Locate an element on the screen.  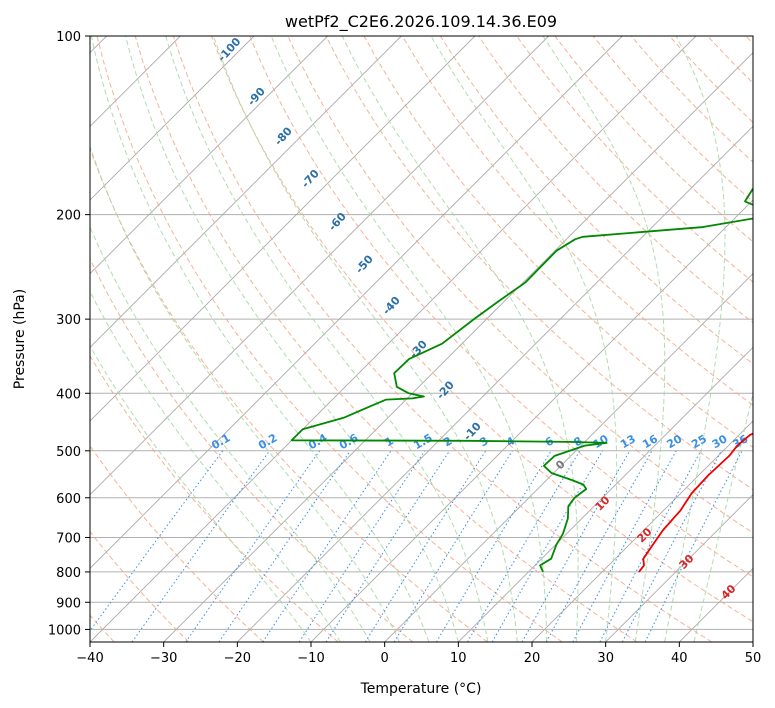
y-tick-label: 100 is located at coordinates (68, 37).